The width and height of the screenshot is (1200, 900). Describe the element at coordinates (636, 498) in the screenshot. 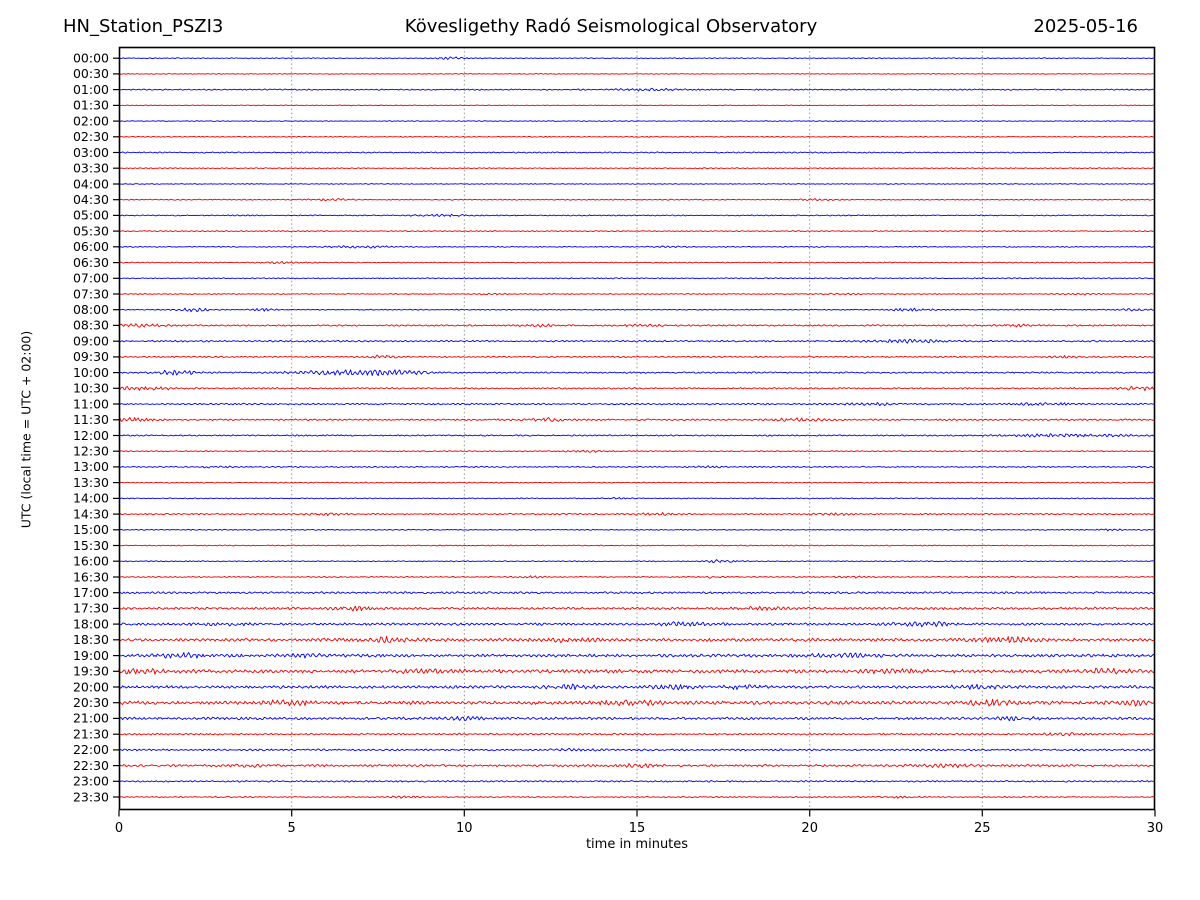

I see `seismogram-trace-14:00` at that location.